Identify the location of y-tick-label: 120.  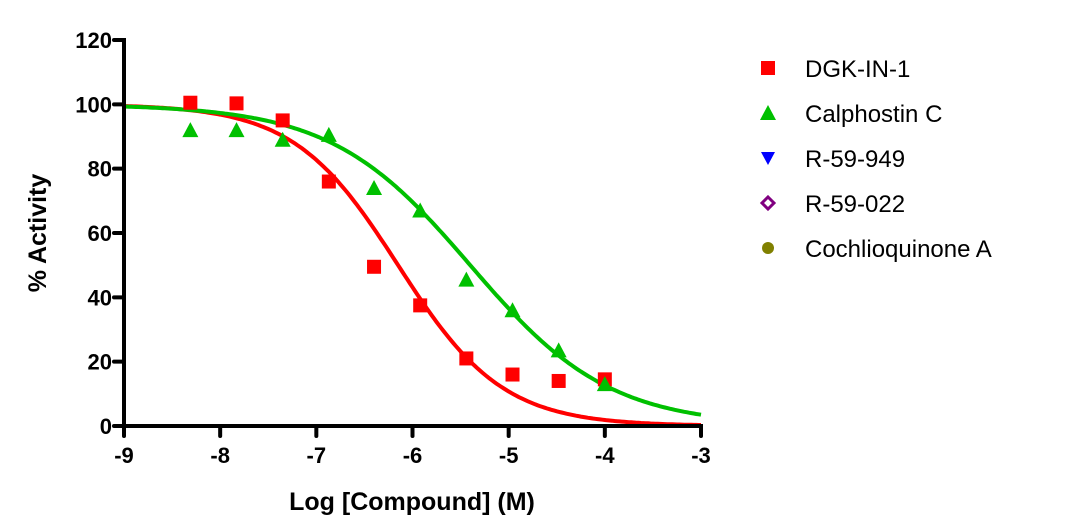
(93, 40).